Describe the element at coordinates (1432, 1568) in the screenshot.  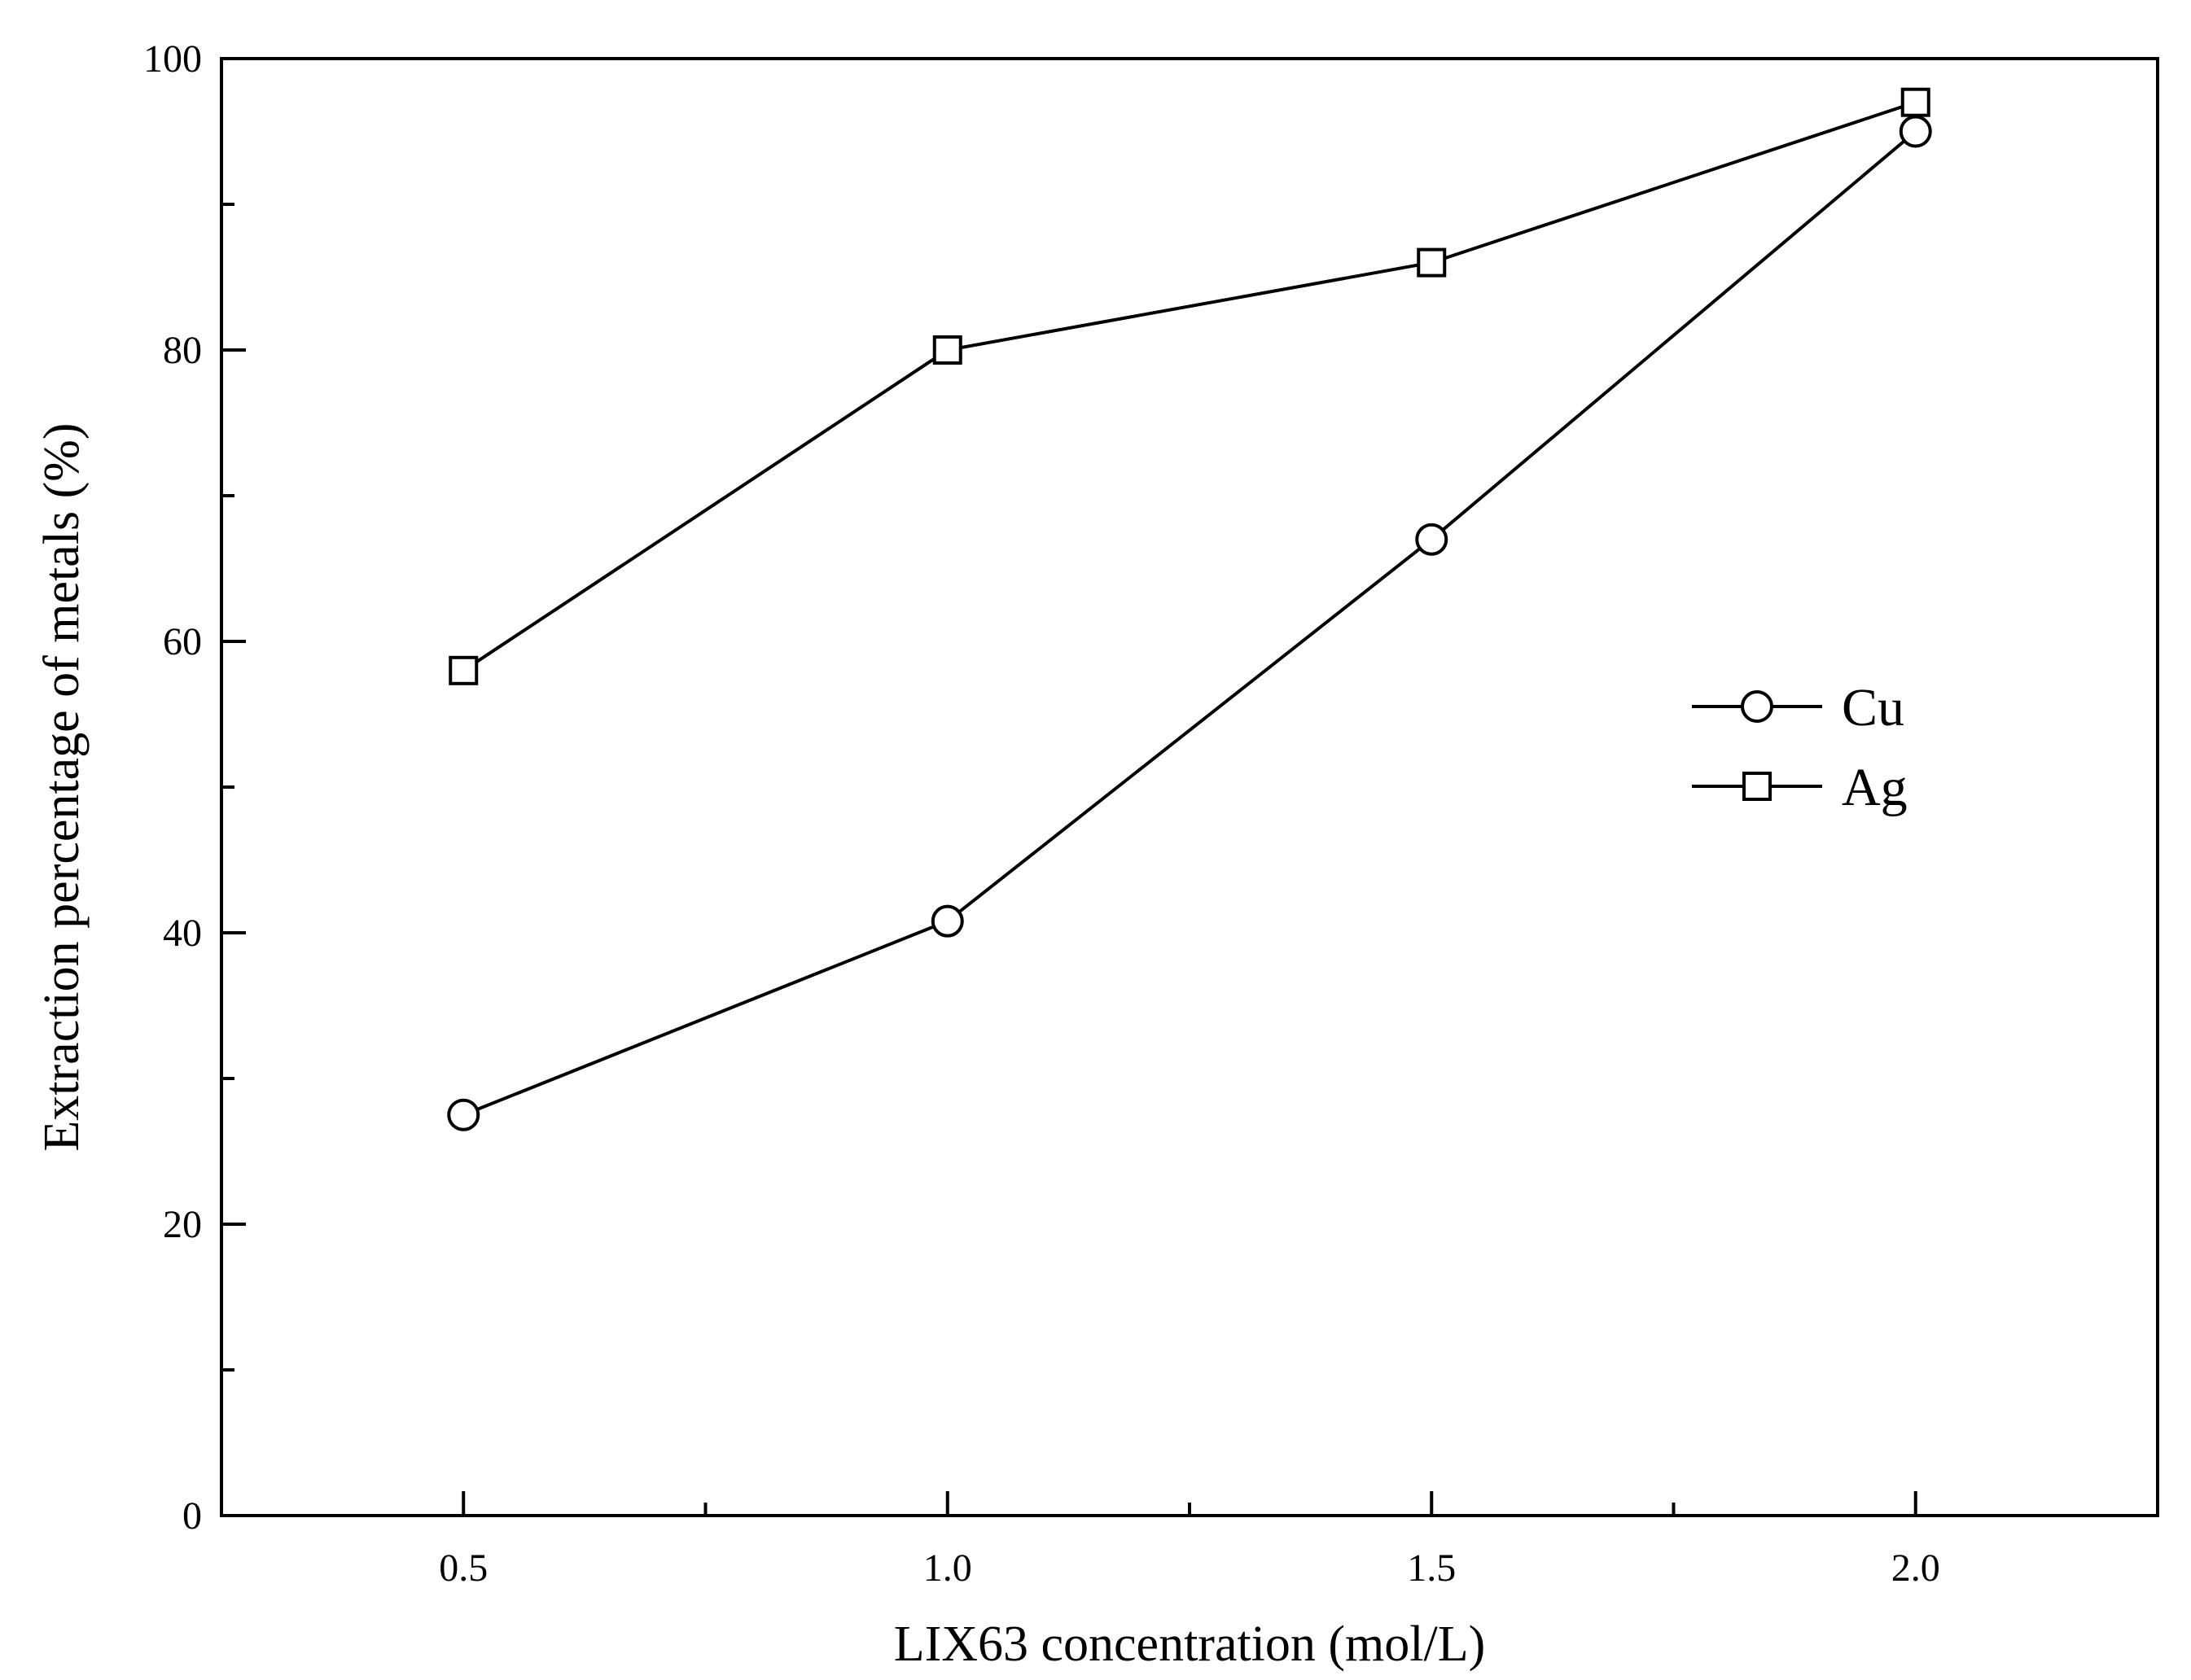
I see `x-tick-label: 1.5` at that location.